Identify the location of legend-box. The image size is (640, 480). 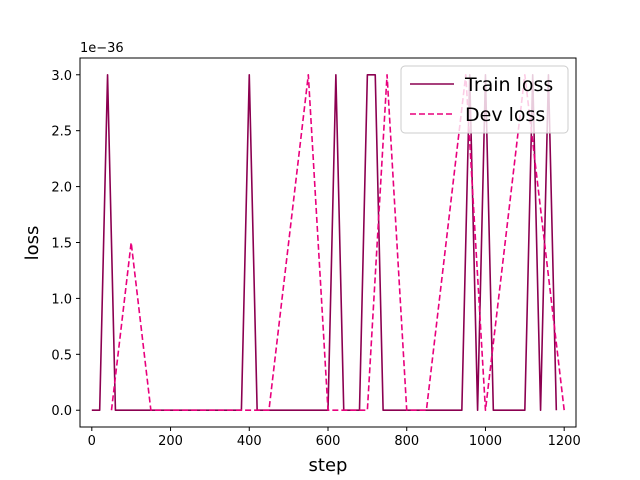
(484, 99).